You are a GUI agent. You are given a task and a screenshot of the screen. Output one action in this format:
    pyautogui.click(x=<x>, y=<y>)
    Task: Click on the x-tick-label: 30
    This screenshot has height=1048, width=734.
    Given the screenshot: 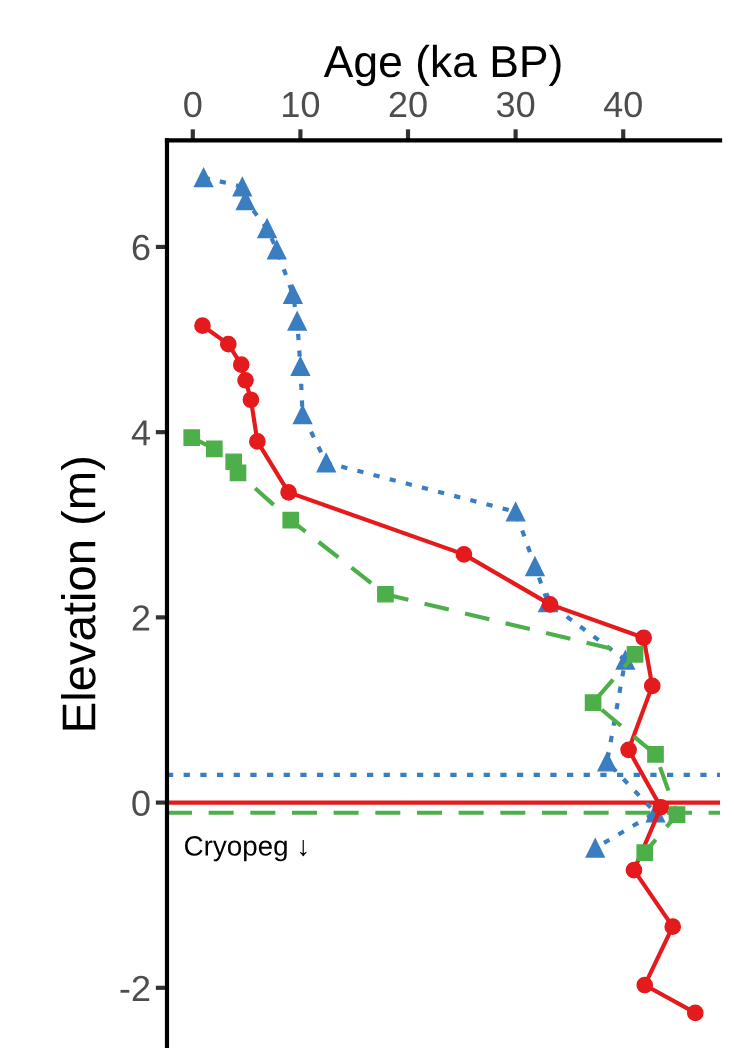 What is the action you would take?
    pyautogui.click(x=515, y=104)
    